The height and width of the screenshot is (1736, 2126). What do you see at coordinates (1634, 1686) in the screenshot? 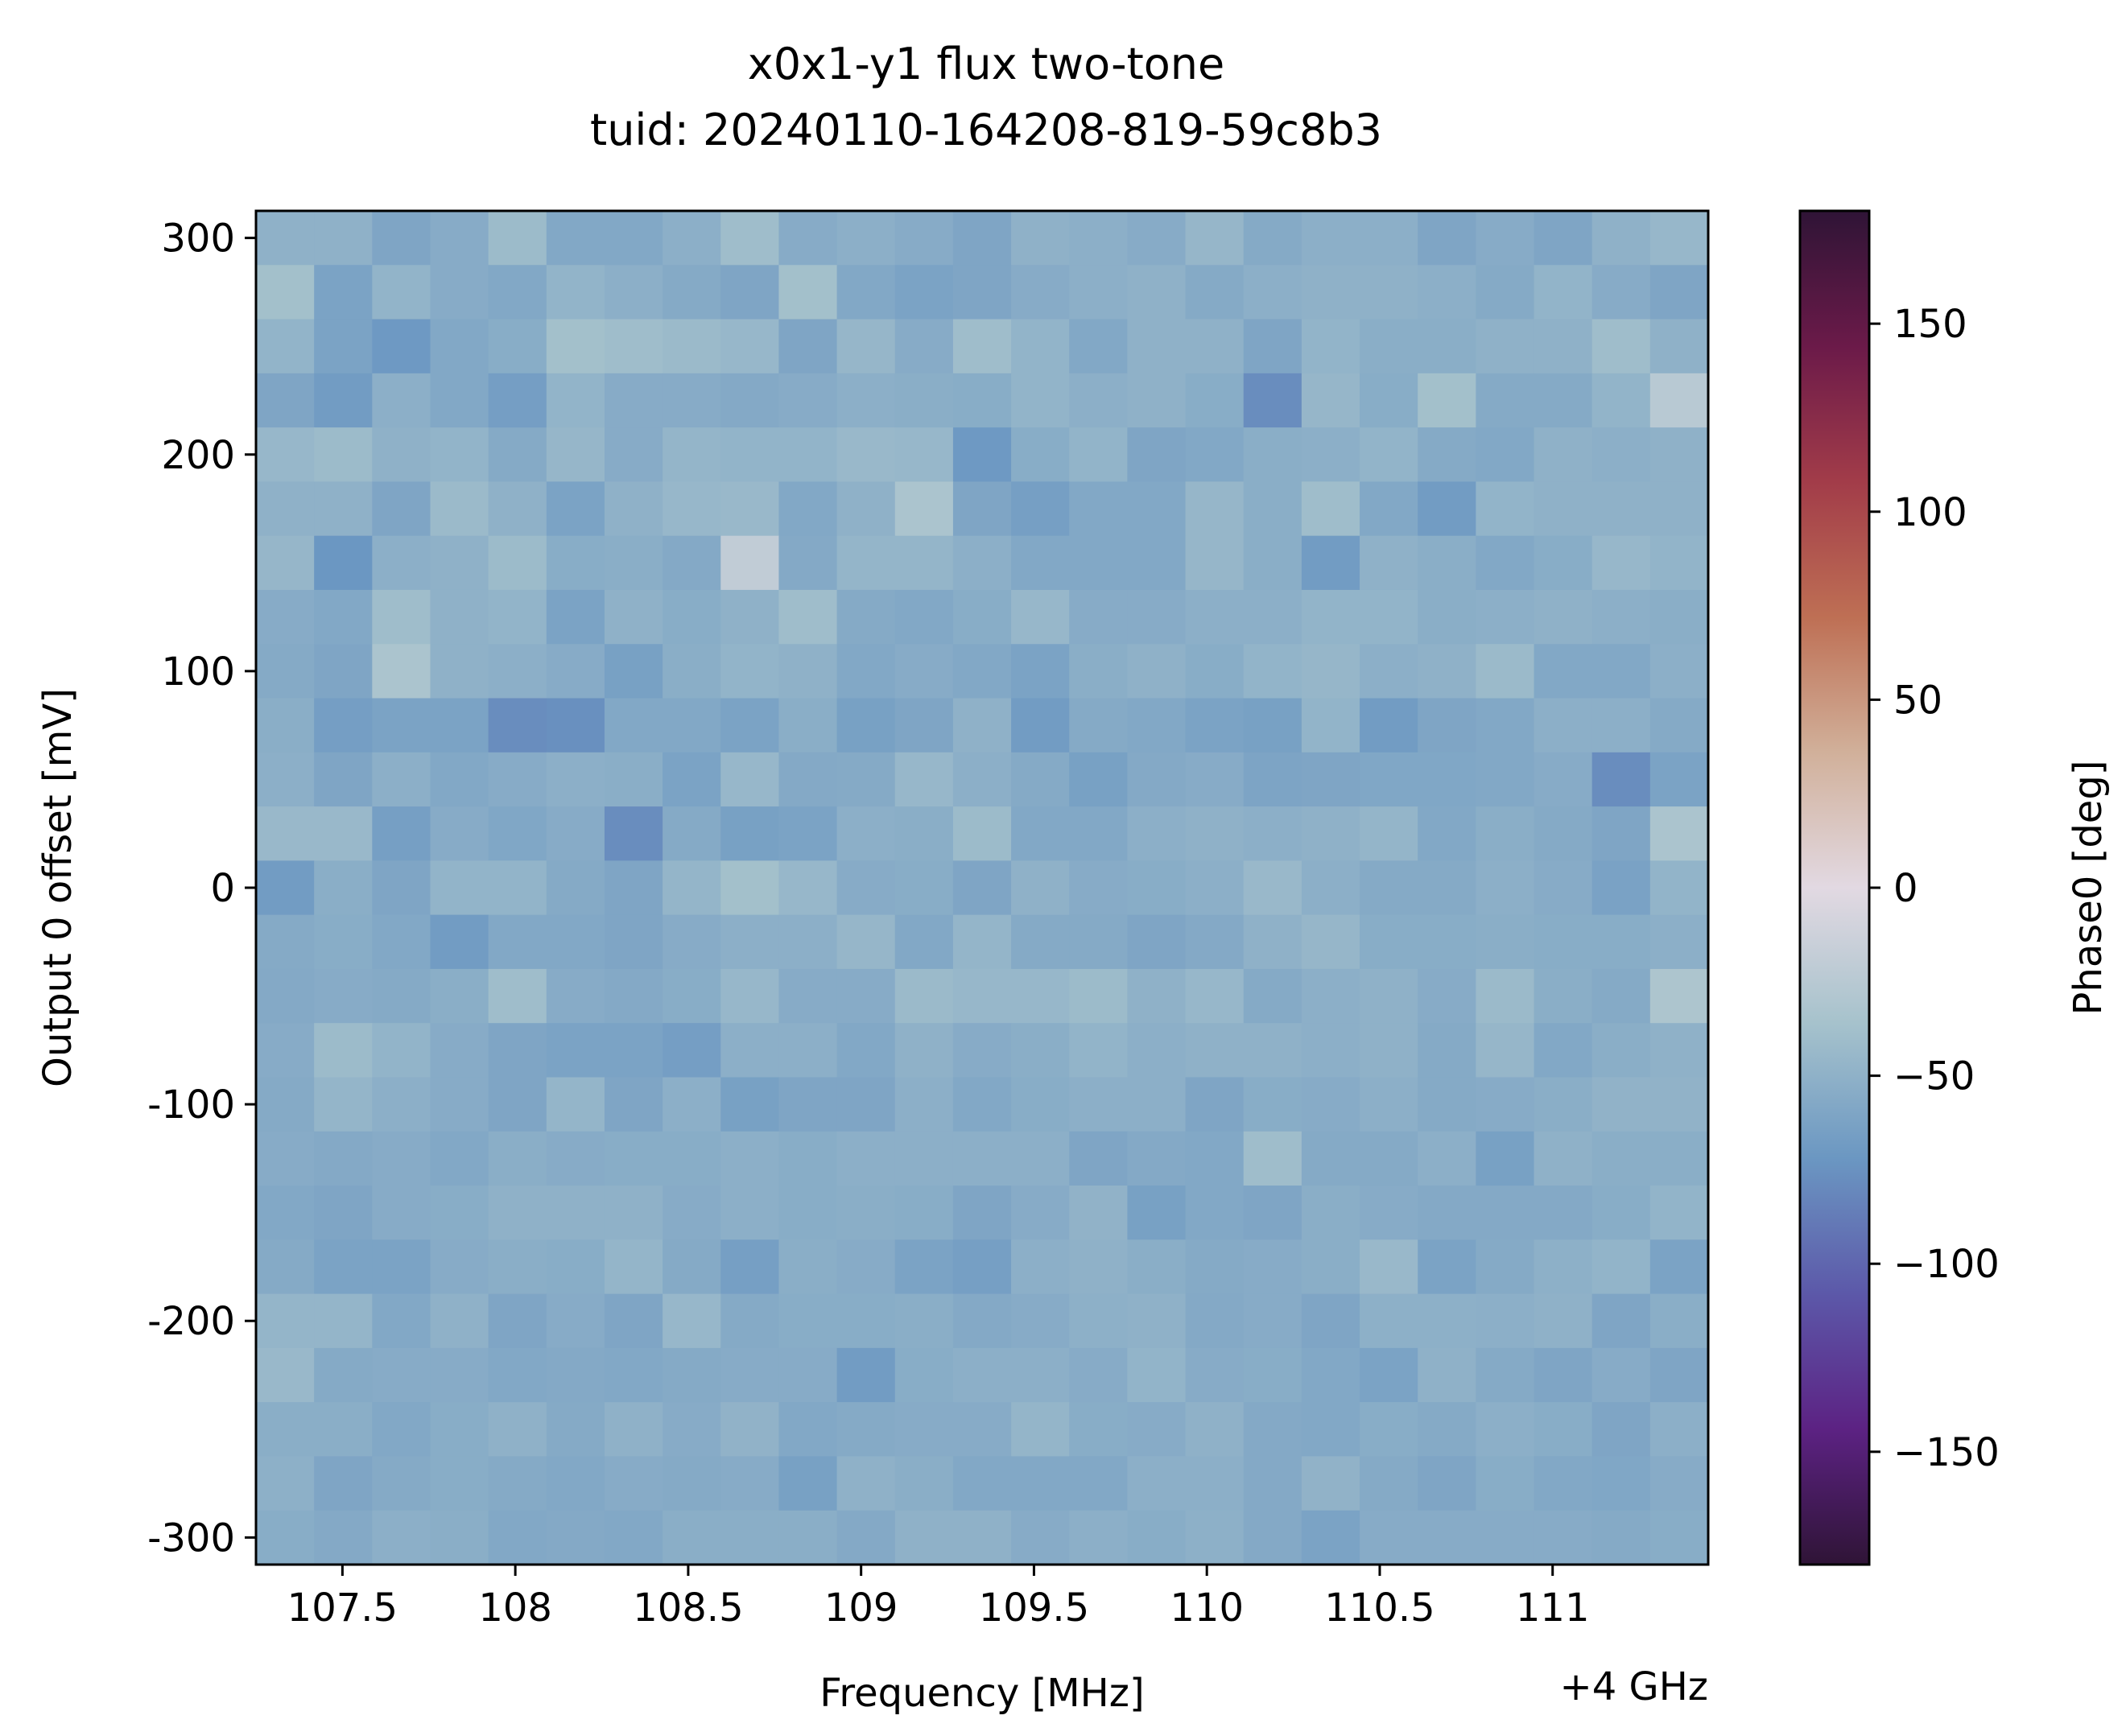
I see `x-axis-offset-label: +4 GHz` at bounding box center [1634, 1686].